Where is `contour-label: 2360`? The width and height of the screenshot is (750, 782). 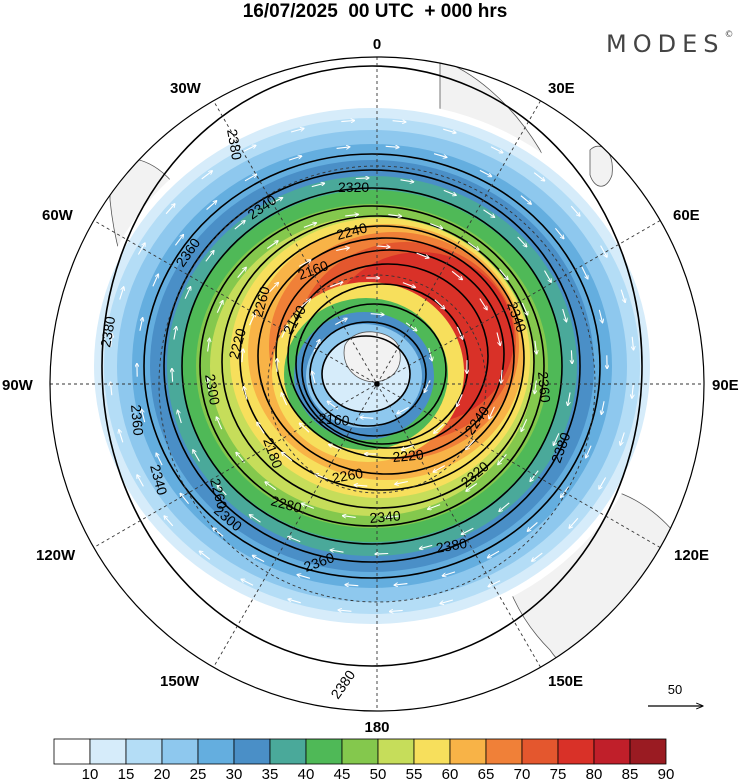
contour-label: 2360 is located at coordinates (544, 387).